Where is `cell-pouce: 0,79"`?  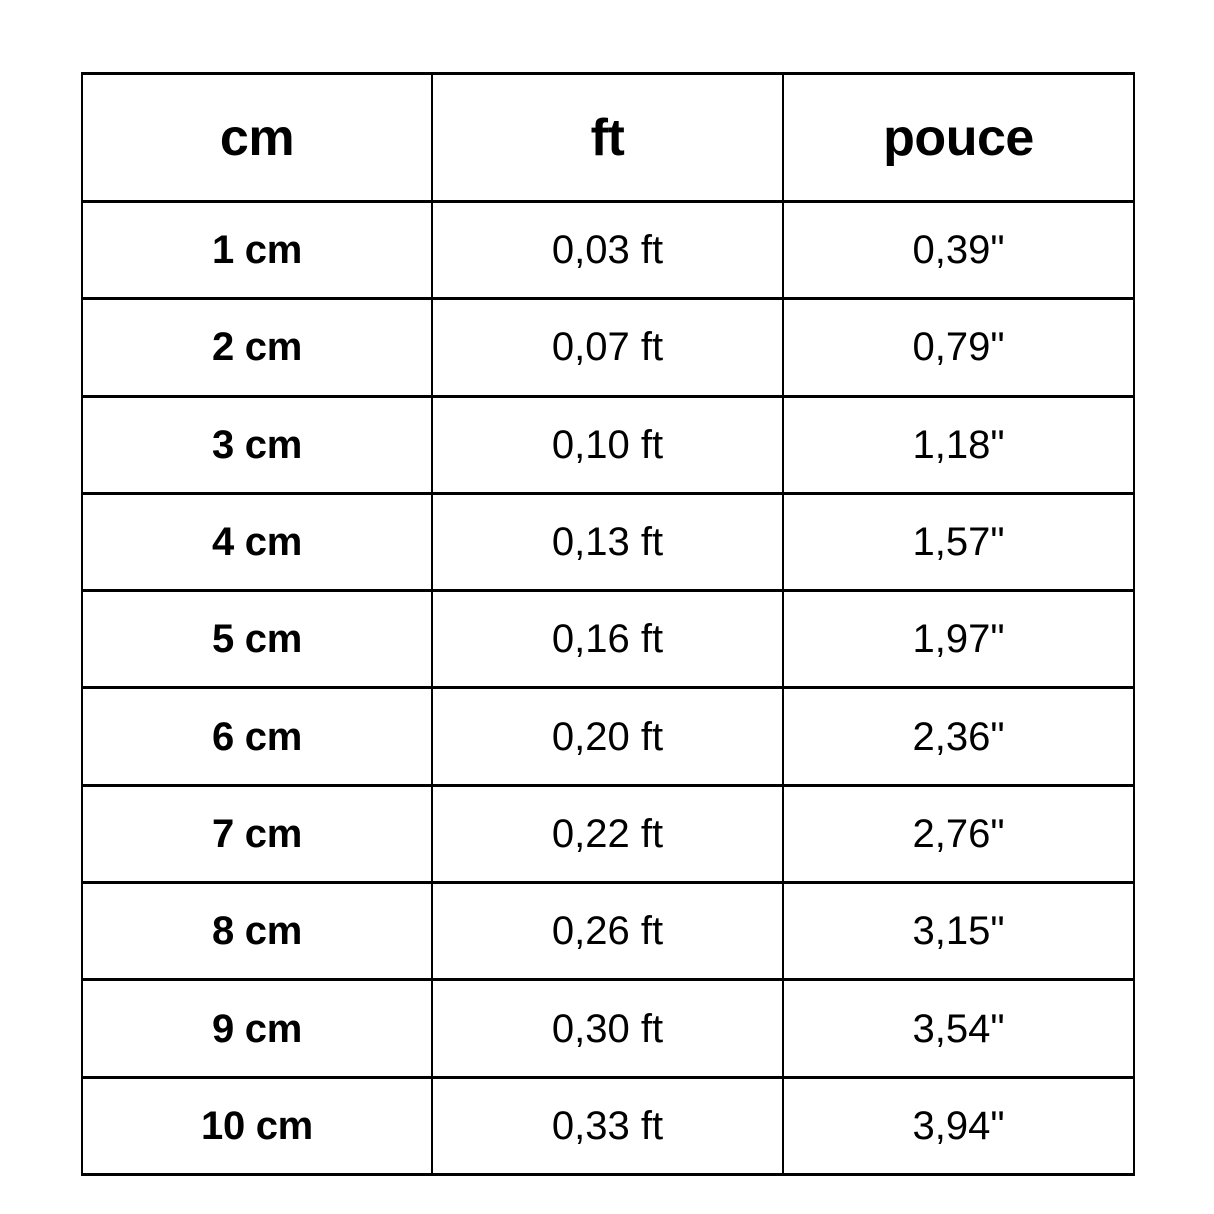 cell-pouce: 0,79" is located at coordinates (958, 347).